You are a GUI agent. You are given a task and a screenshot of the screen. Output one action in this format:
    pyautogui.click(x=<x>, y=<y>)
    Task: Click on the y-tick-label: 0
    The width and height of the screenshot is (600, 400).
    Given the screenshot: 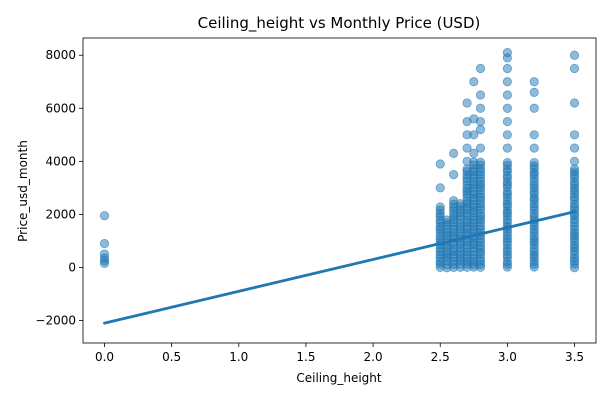 What is the action you would take?
    pyautogui.click(x=72, y=267)
    